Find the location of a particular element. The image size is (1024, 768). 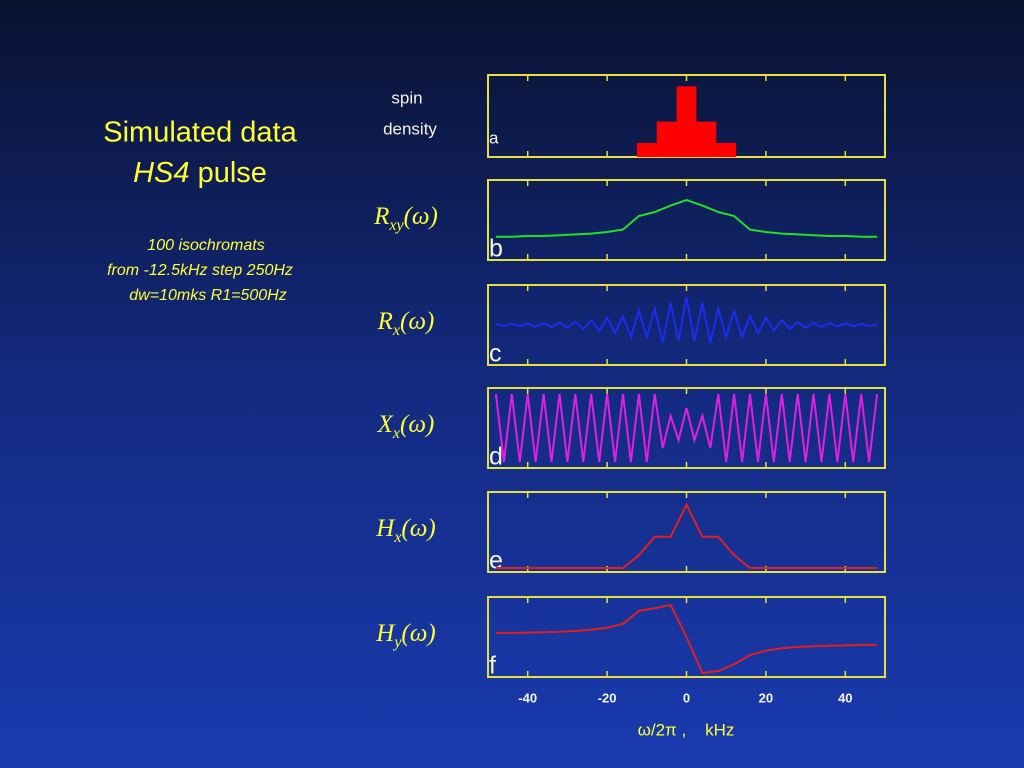

panel-letter: e is located at coordinates (496, 561).